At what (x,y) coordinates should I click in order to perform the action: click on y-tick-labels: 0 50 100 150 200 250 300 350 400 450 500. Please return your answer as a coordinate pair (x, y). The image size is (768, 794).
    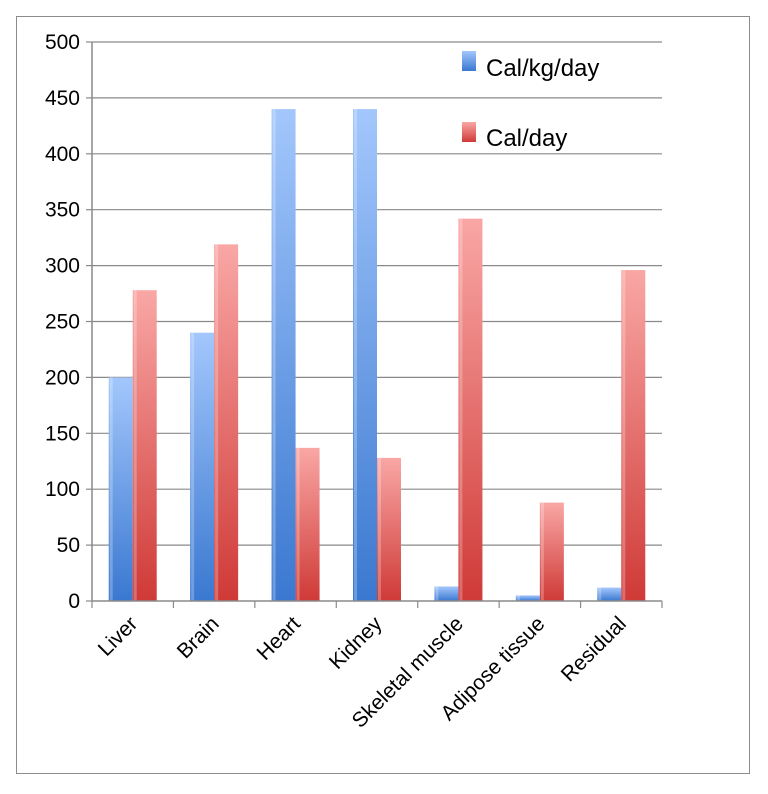
    Looking at the image, I should click on (62, 322).